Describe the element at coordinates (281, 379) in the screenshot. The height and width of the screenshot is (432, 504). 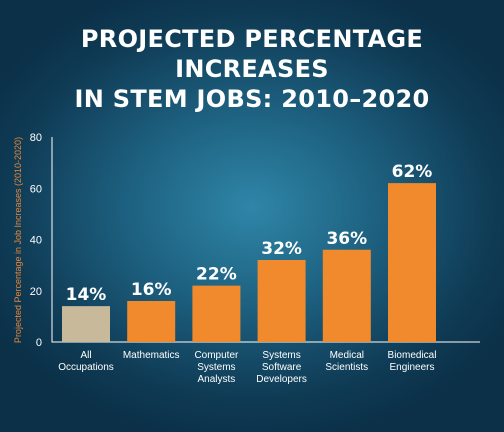
I see `category-label-line: Developers` at that location.